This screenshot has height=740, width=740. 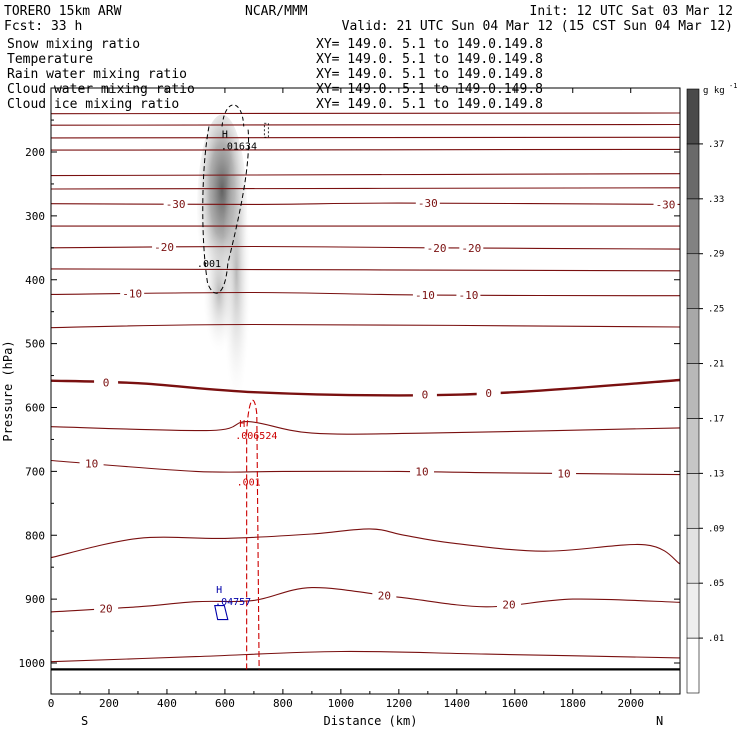 What do you see at coordinates (515, 703) in the screenshot?
I see `x-tick-label: 1600` at bounding box center [515, 703].